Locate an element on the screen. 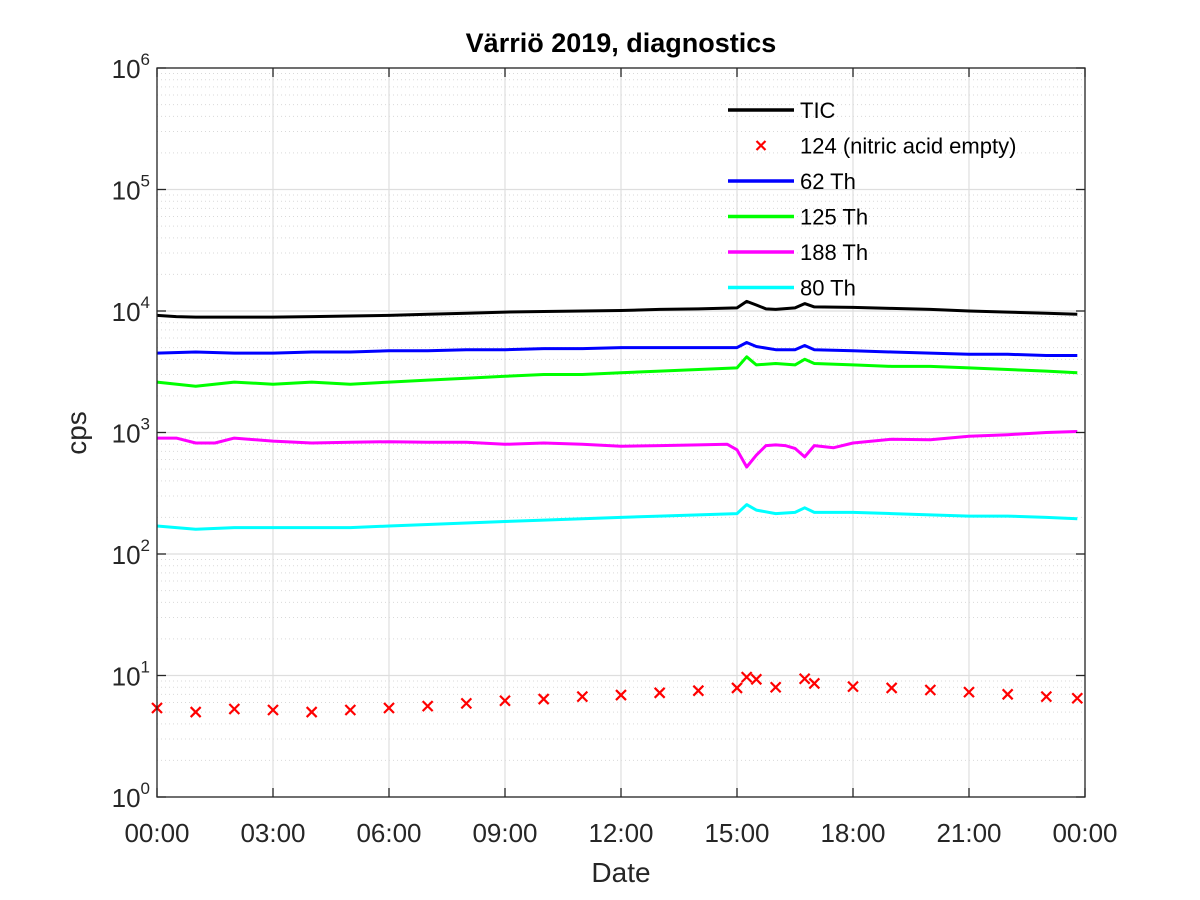 Image resolution: width=1200 pixels, height=900 pixels. y-axis-label: cps is located at coordinates (76, 433).